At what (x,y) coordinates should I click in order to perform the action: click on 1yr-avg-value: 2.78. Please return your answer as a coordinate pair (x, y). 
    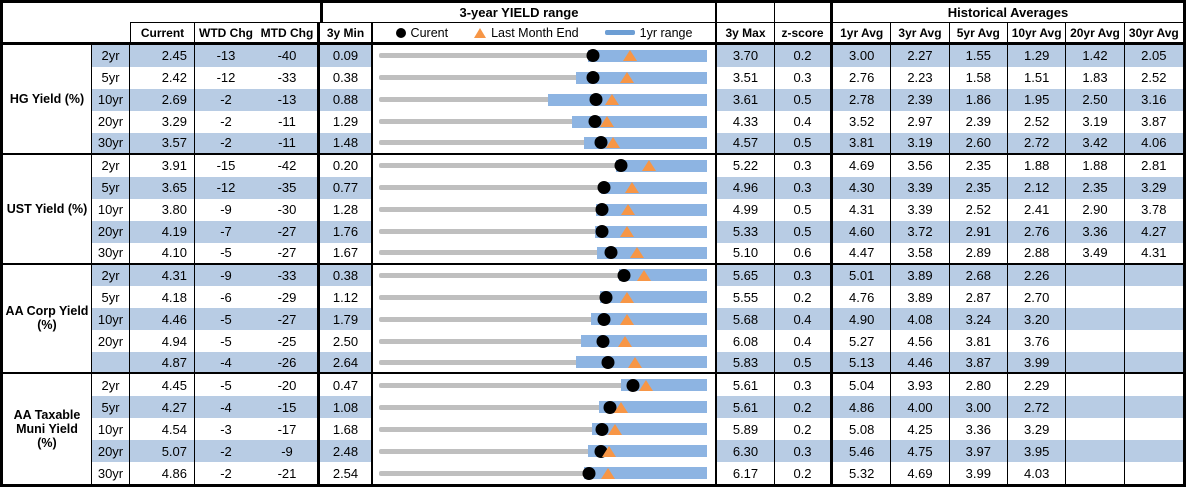
    Looking at the image, I should click on (862, 99).